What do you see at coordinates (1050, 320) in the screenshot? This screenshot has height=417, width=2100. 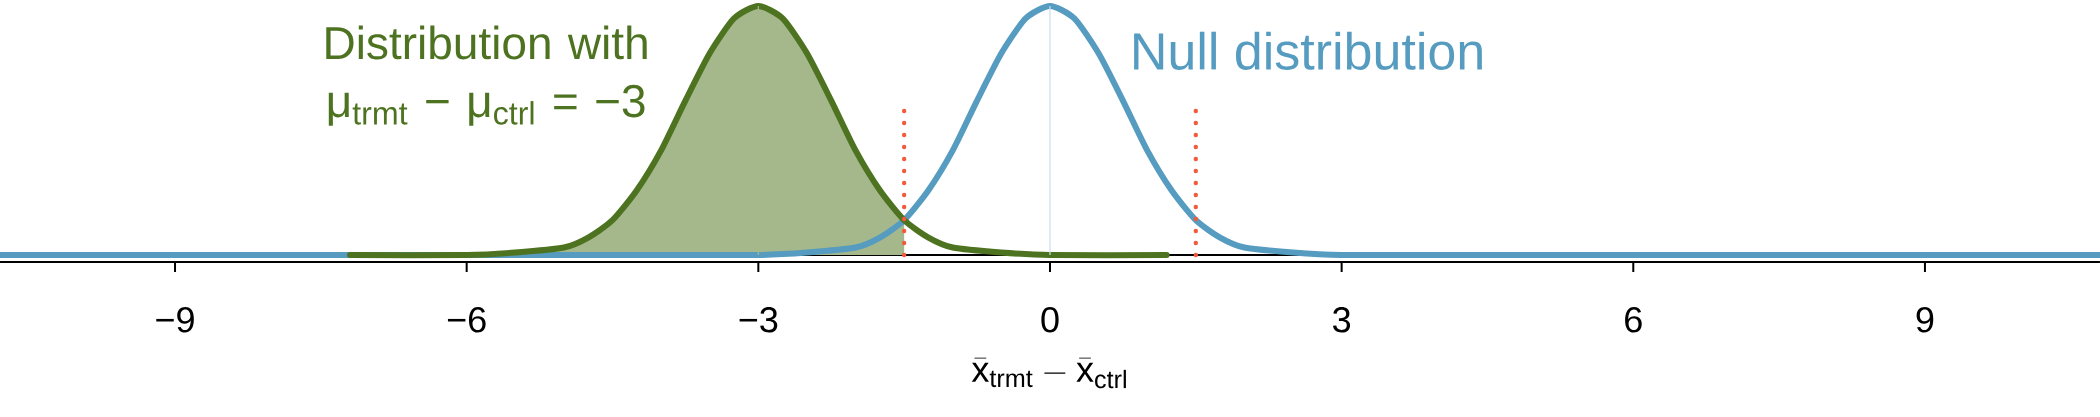 I see `x-tick-label: 0` at bounding box center [1050, 320].